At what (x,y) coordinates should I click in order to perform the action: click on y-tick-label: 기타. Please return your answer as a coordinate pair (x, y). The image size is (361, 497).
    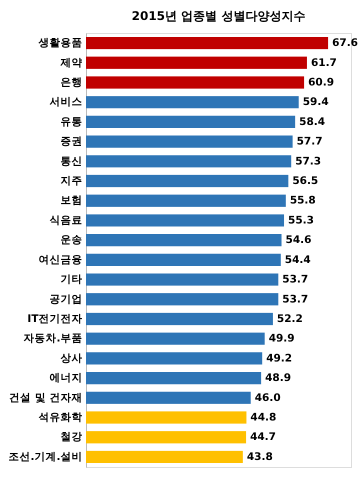
    Looking at the image, I should click on (71, 280).